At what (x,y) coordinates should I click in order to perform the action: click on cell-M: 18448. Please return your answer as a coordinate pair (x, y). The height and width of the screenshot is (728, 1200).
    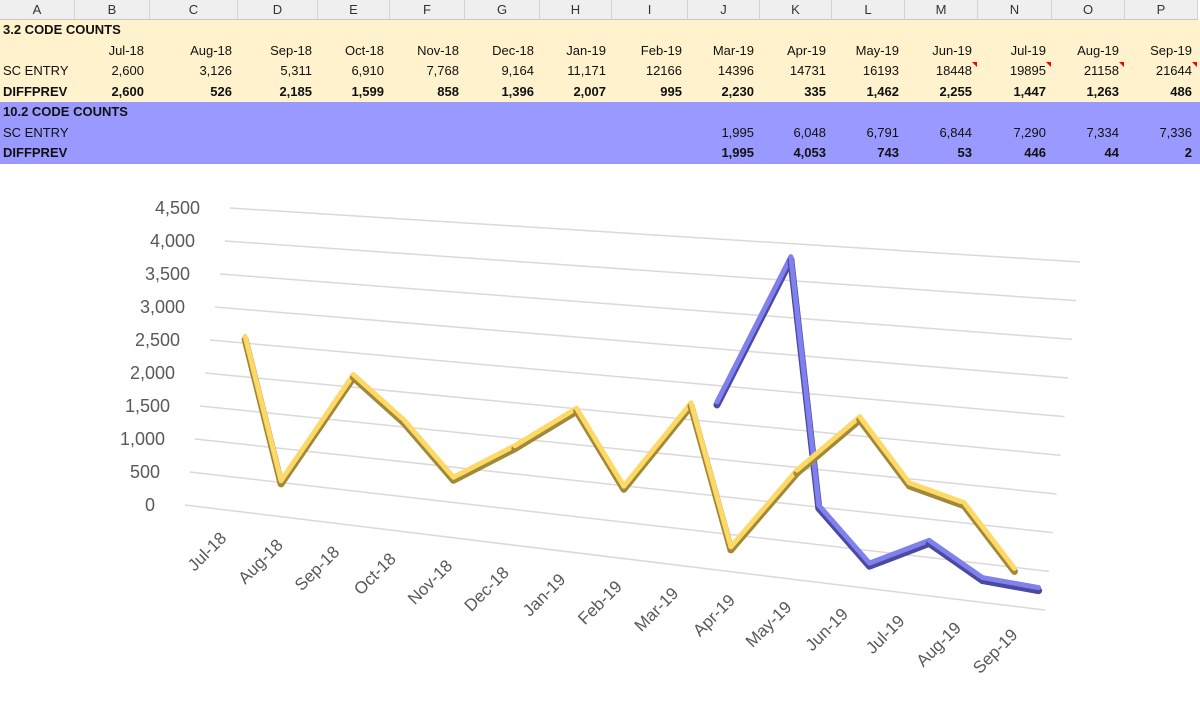
    Looking at the image, I should click on (953, 70).